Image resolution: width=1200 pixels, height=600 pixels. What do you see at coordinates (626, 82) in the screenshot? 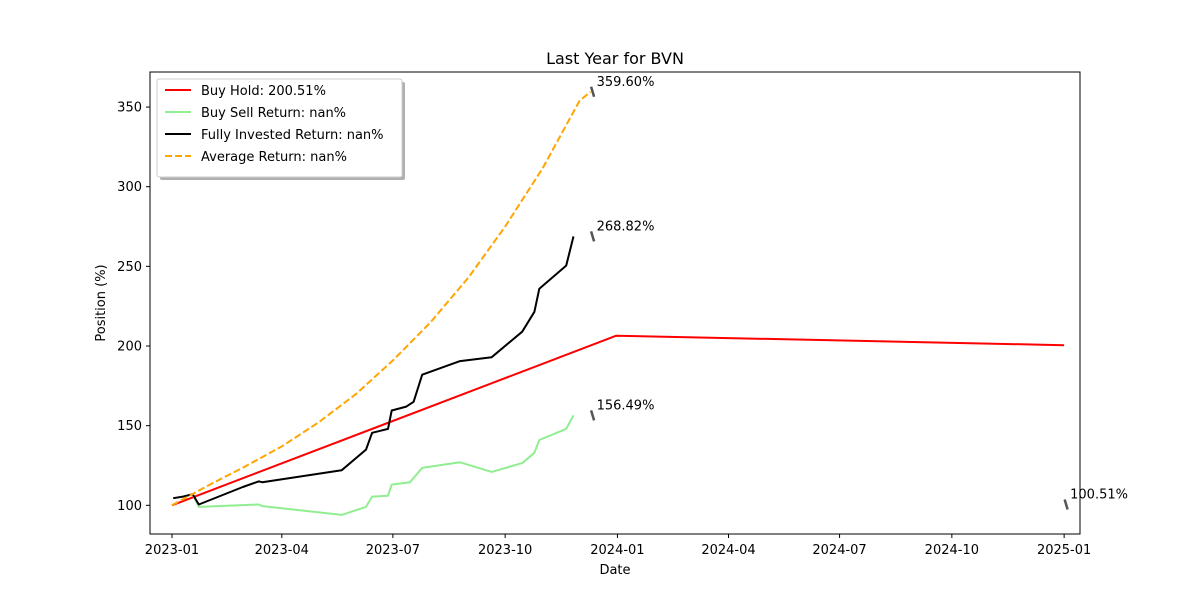
I see `annotation-label: 359.60%` at bounding box center [626, 82].